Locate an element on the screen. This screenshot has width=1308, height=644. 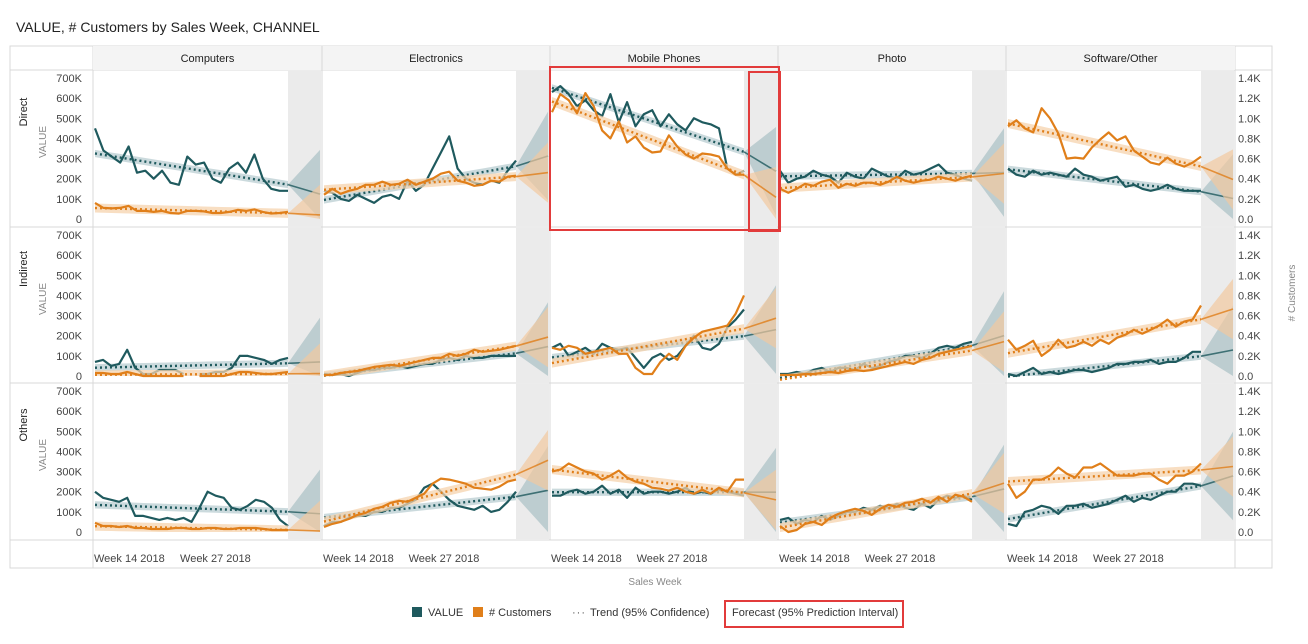
legend-forecast-label: Forecast (95% Prediction Interval) is located at coordinates (815, 613).